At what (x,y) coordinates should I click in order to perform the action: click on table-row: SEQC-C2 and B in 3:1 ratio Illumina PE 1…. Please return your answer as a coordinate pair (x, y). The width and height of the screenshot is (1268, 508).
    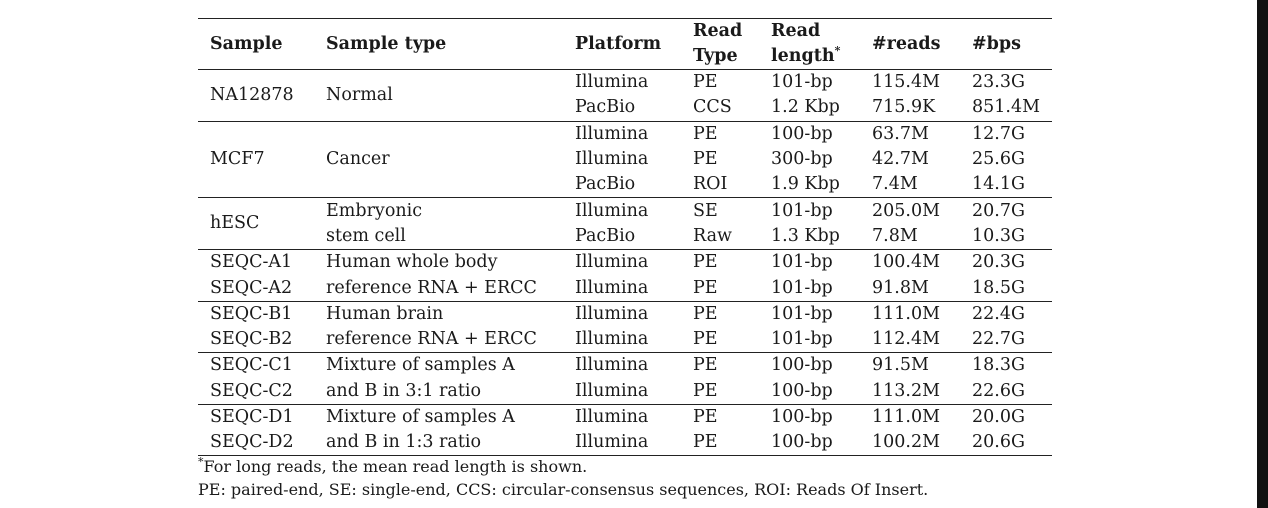
    Looking at the image, I should click on (625, 392).